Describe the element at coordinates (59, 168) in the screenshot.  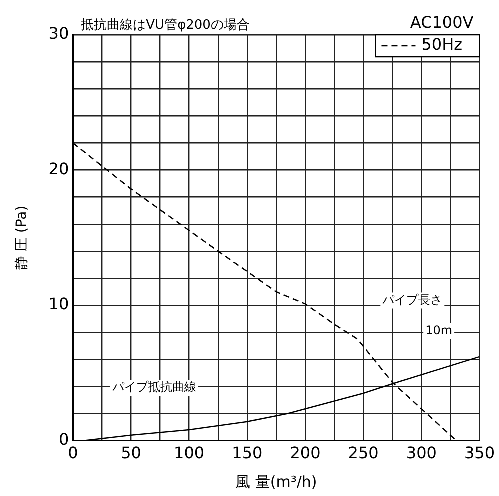
I see `y-tick-label: 20` at that location.